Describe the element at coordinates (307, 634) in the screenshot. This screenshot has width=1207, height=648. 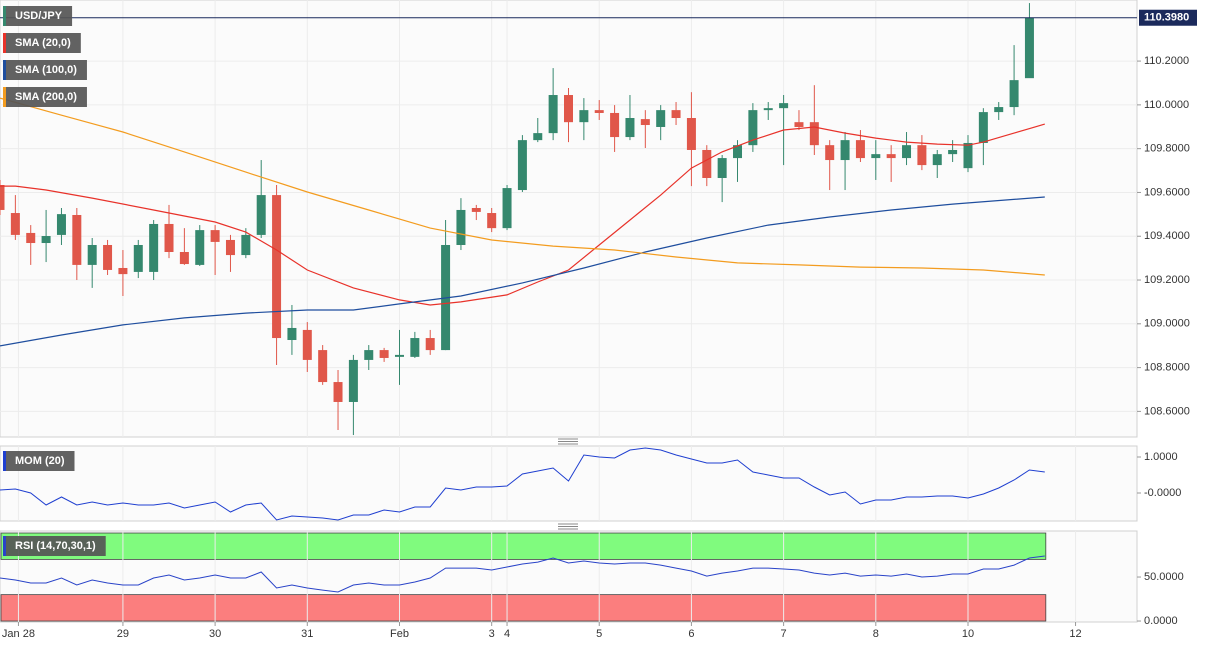
I see `x-tick-label: 31` at that location.